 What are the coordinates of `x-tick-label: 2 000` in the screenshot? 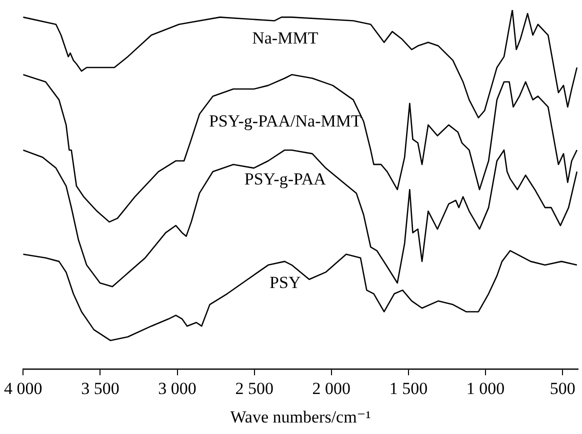 It's located at (331, 388).